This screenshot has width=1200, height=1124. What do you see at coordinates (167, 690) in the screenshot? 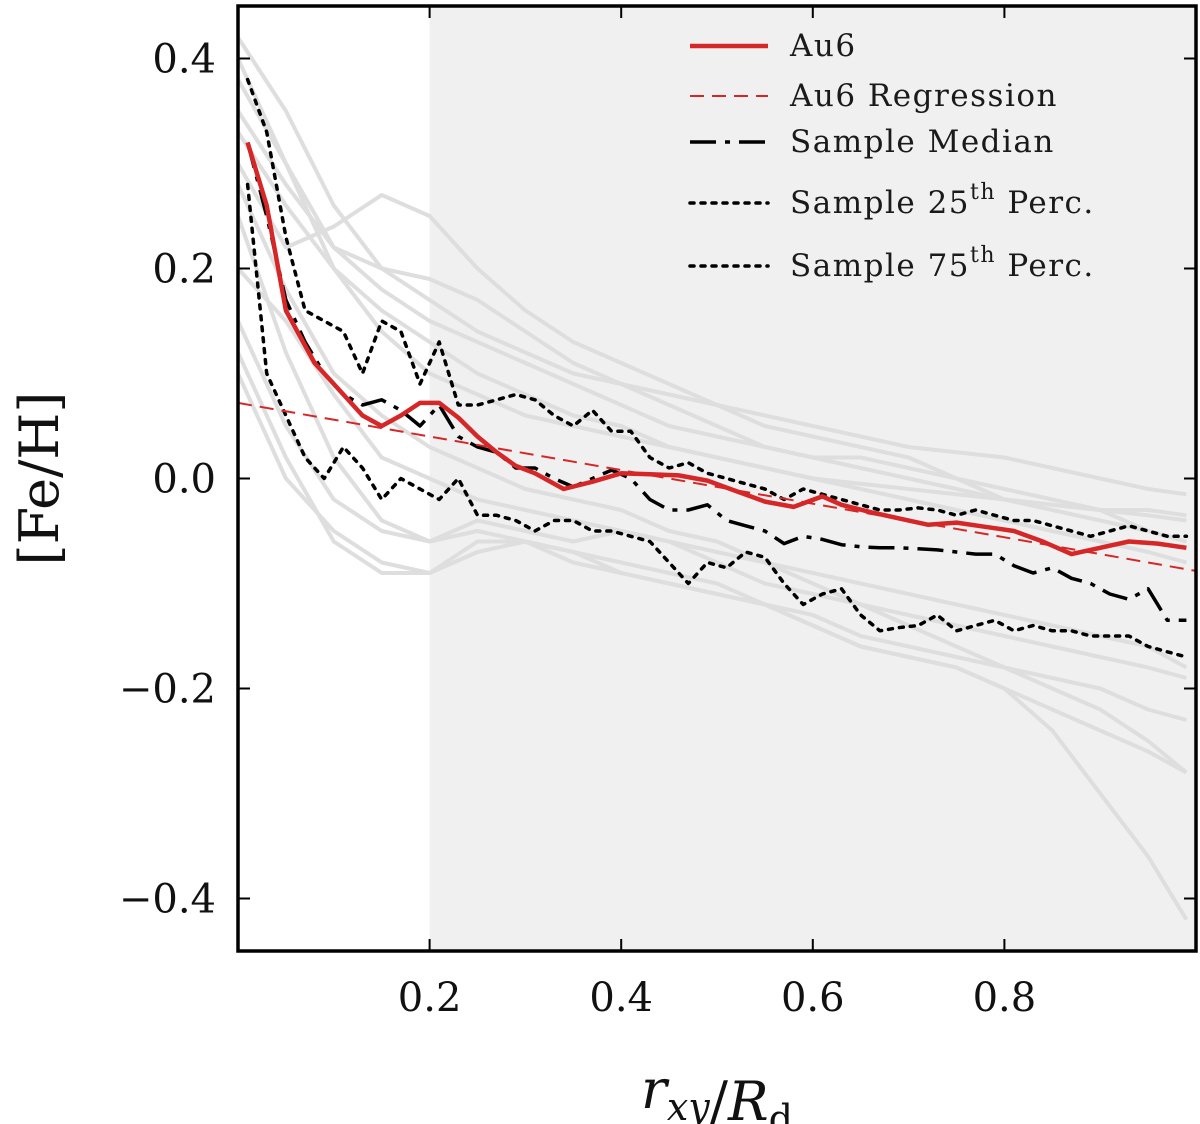
I see `y-tick-label: −0.2` at bounding box center [167, 690].